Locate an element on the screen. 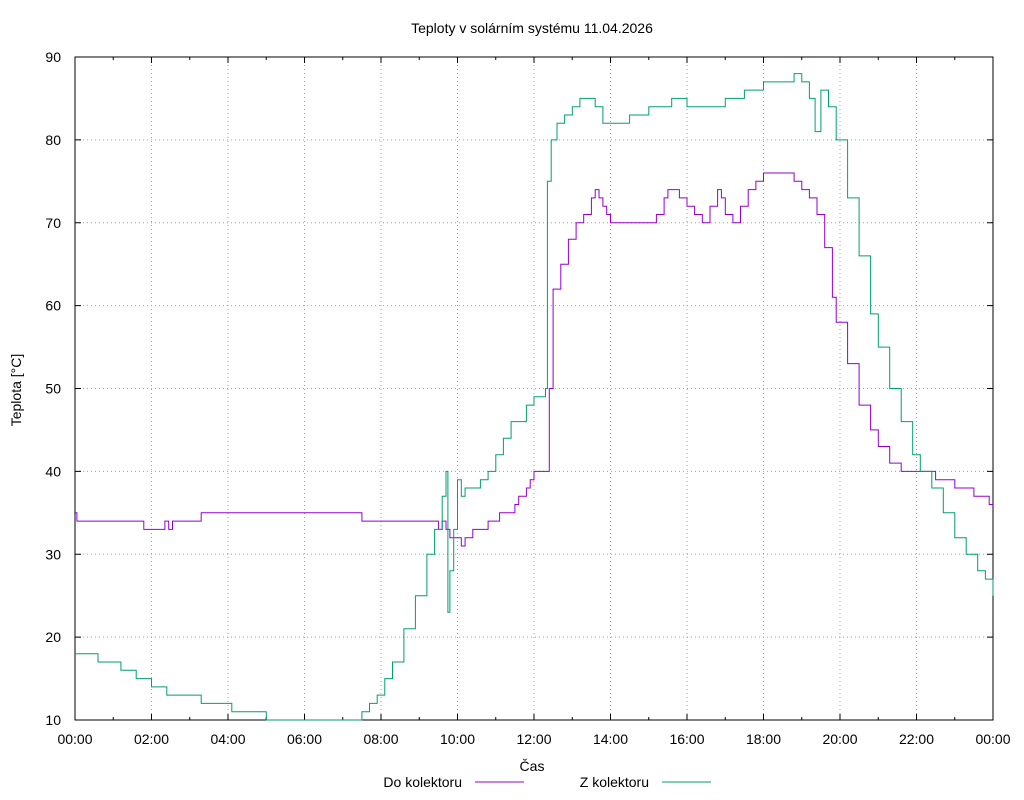 This screenshot has width=1024, height=800. legend: Do kolektoru Z kolektoru is located at coordinates (547, 782).